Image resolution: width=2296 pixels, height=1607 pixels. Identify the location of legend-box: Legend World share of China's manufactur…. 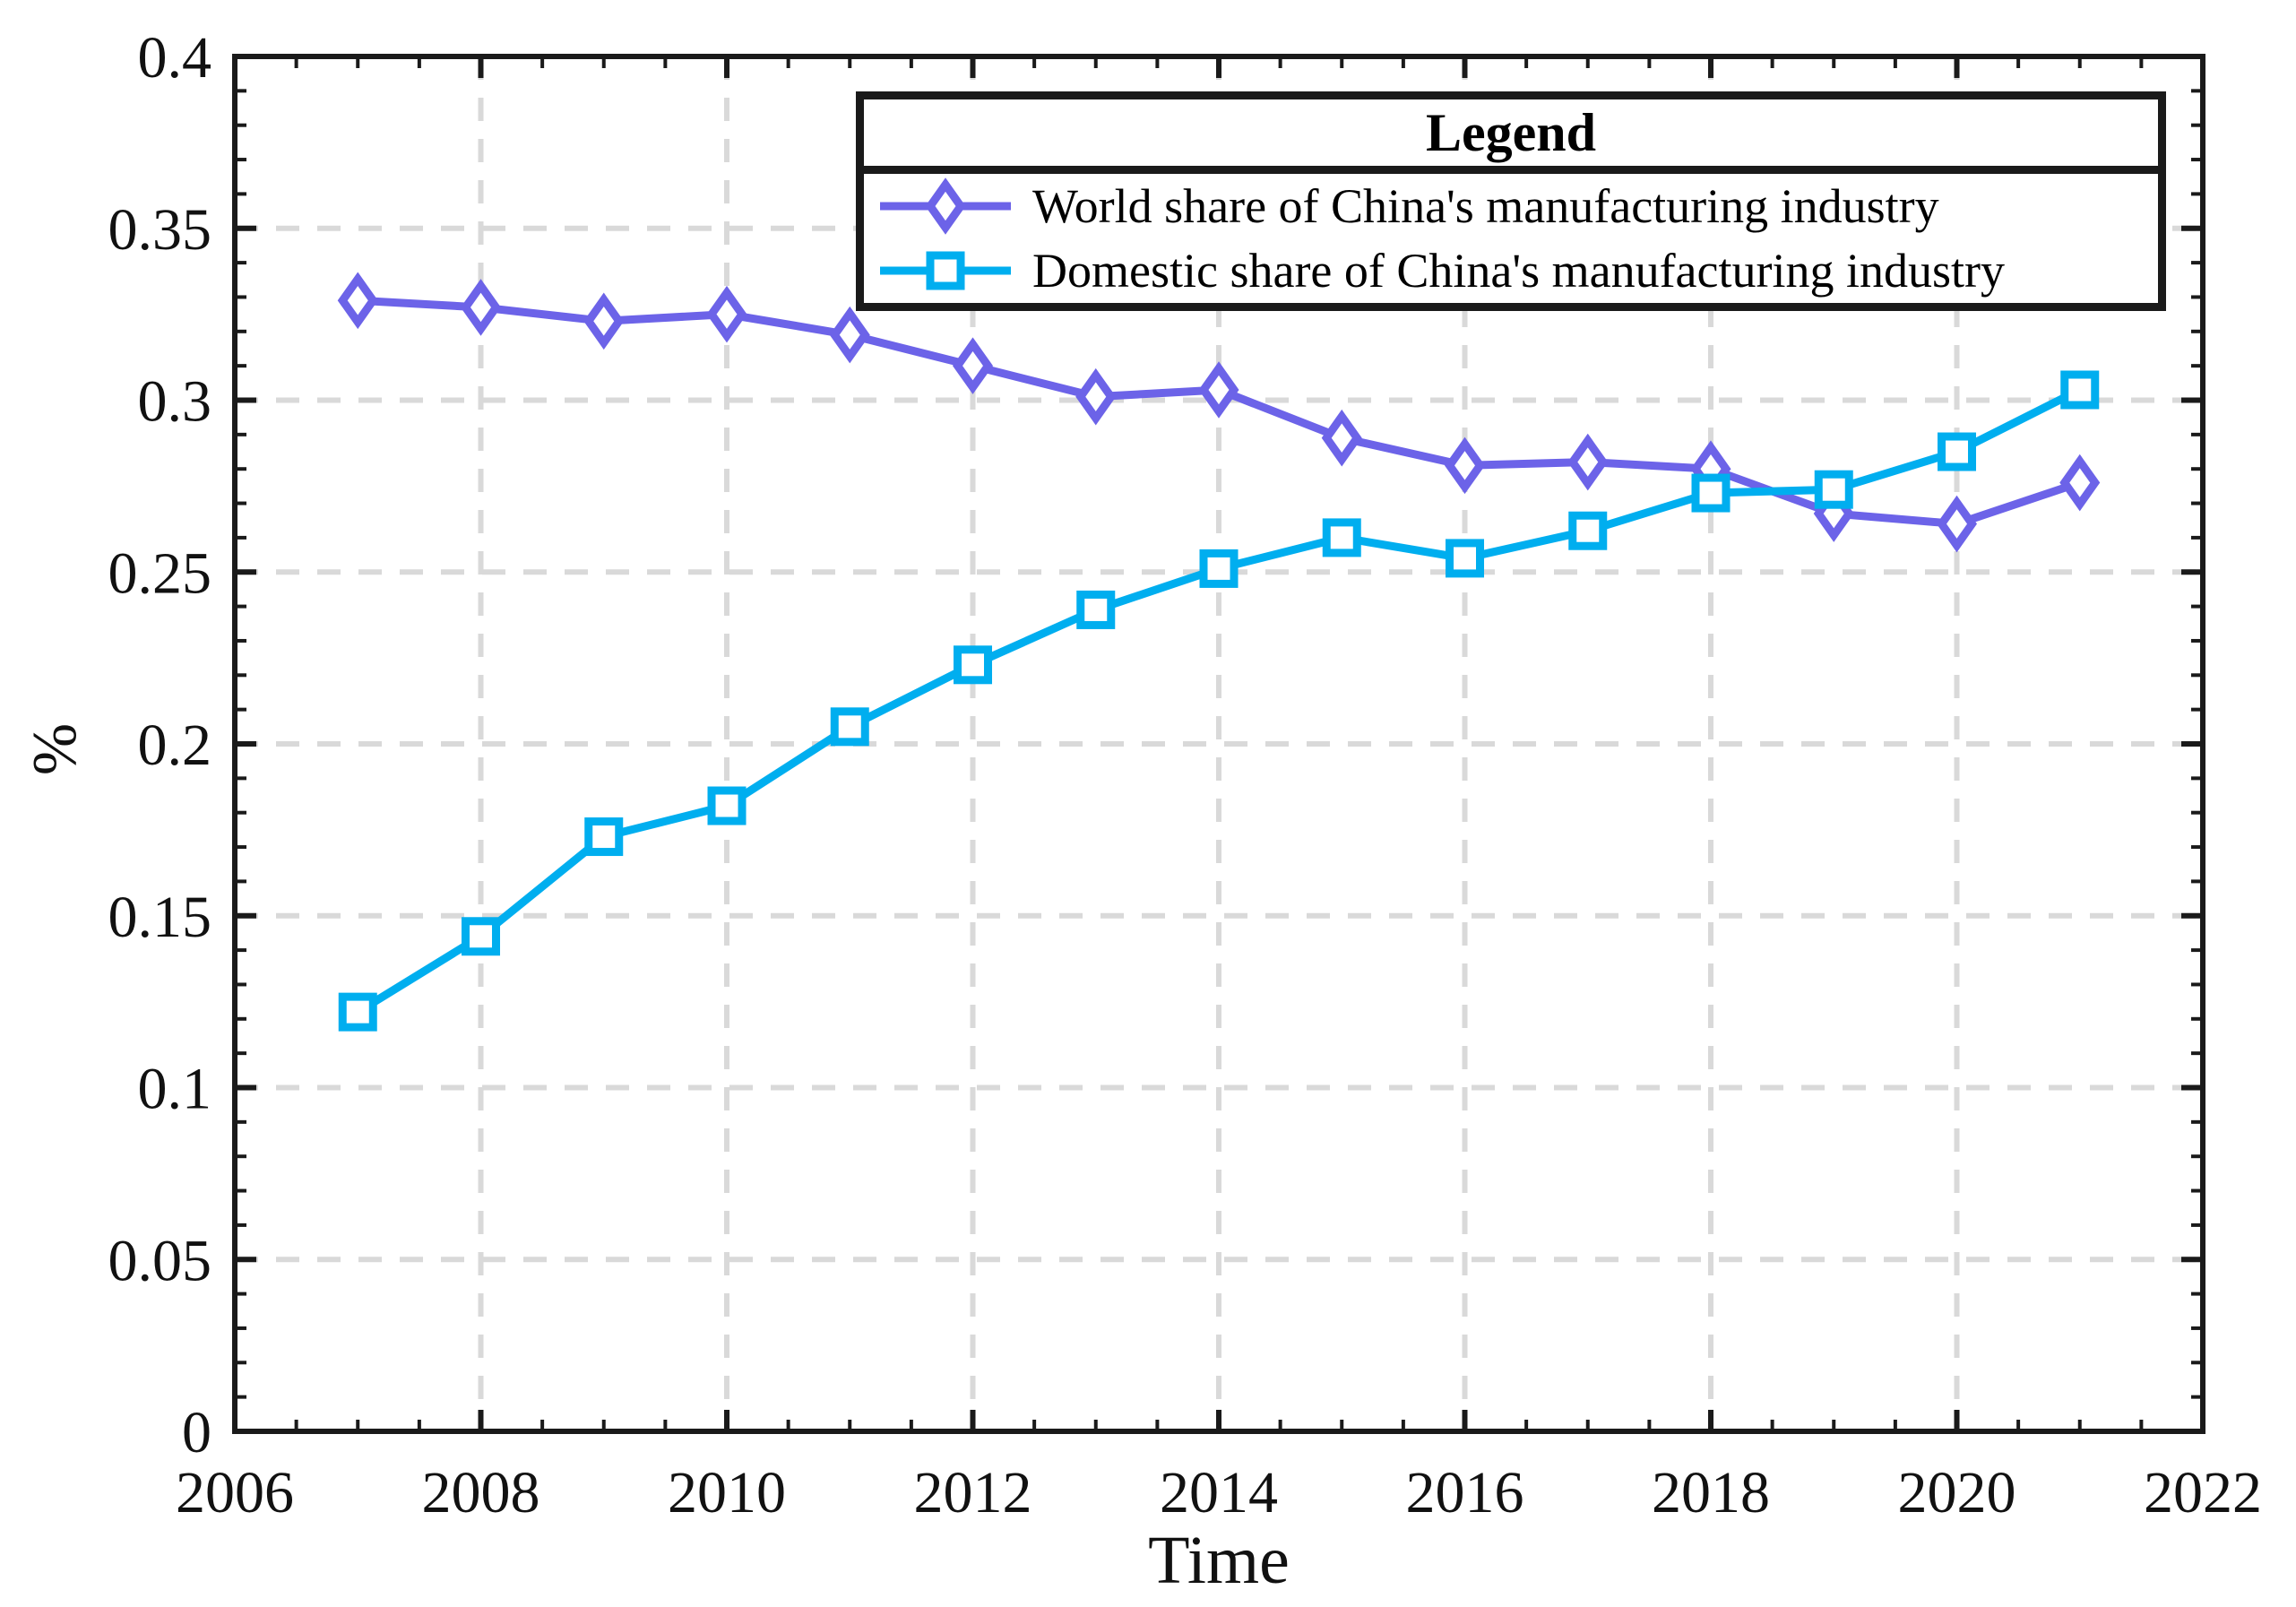
(1511, 201).